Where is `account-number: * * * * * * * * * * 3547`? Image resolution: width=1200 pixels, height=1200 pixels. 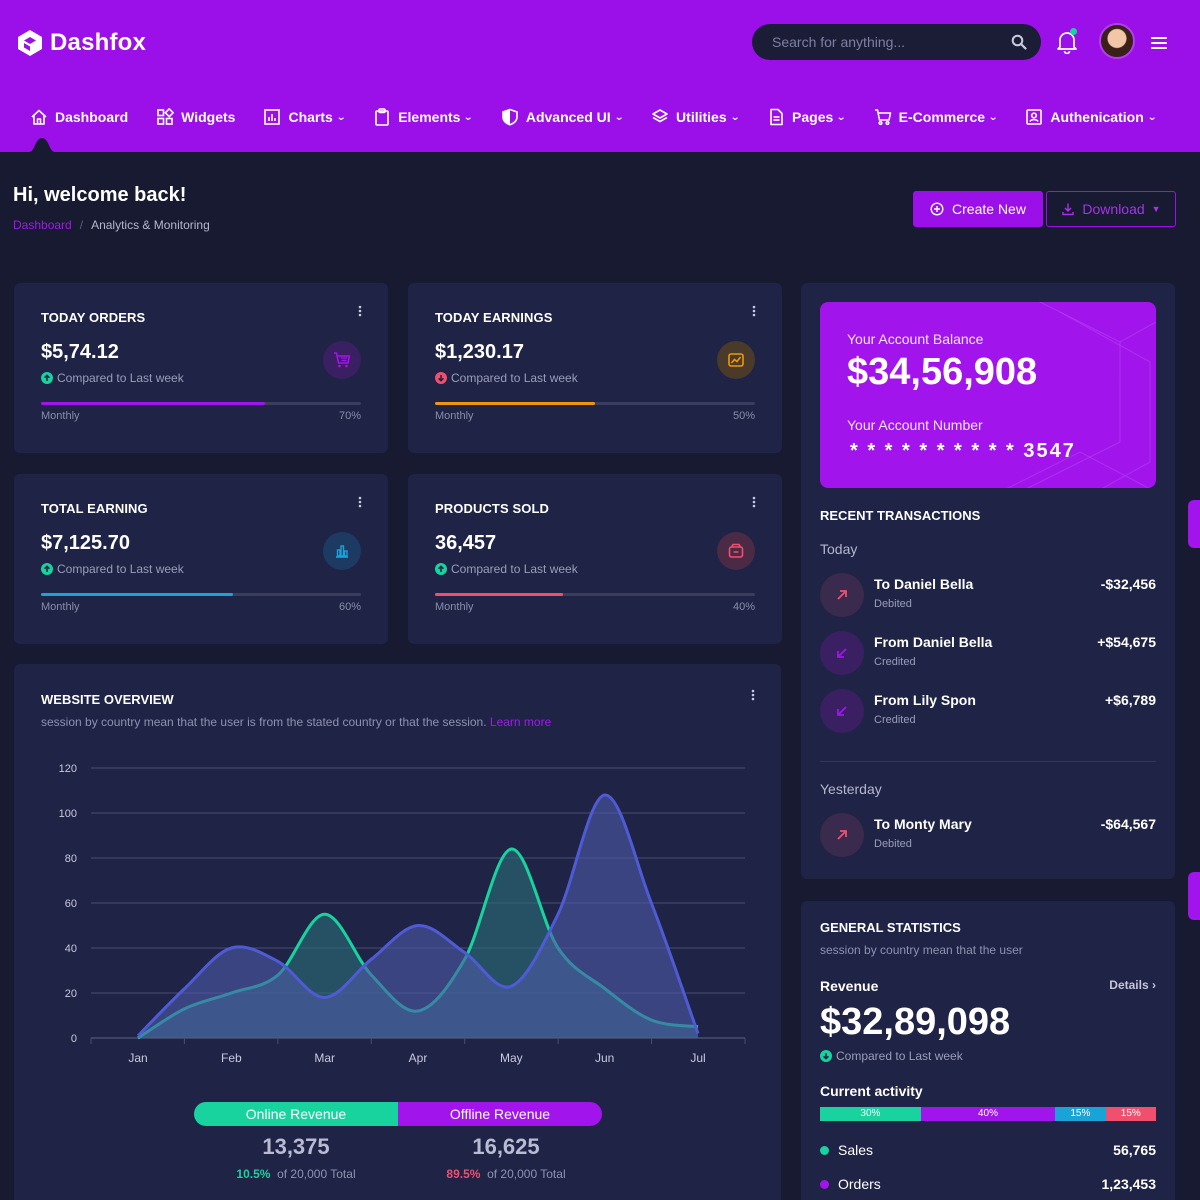
account-number: * * * * * * * * * * 3547 is located at coordinates (963, 451).